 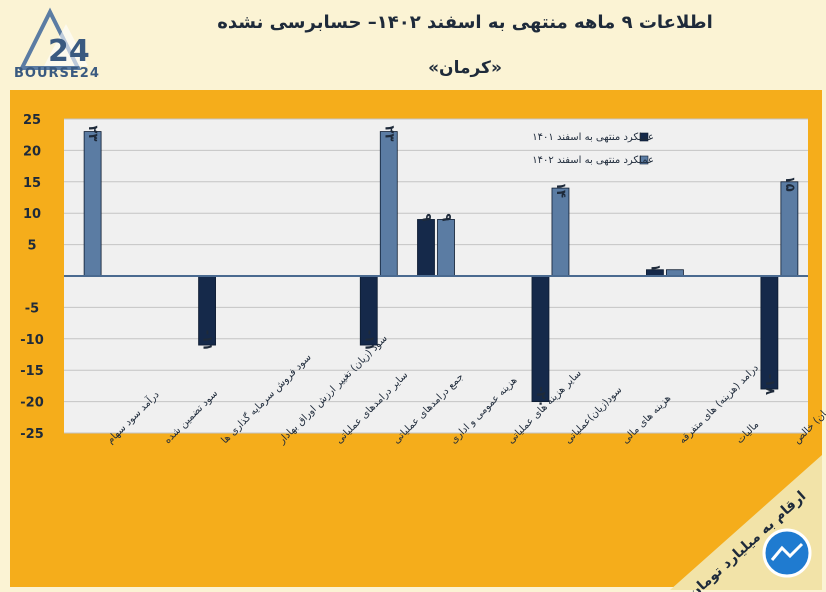 I want to click on data-label: ۱۵, so click(x=789, y=184).